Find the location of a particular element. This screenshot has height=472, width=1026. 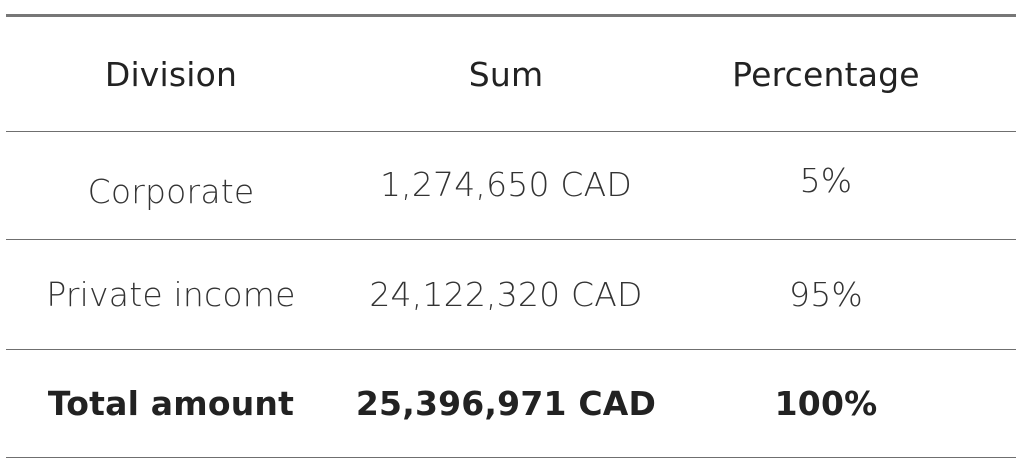

table-top-rule is located at coordinates (511, 15).